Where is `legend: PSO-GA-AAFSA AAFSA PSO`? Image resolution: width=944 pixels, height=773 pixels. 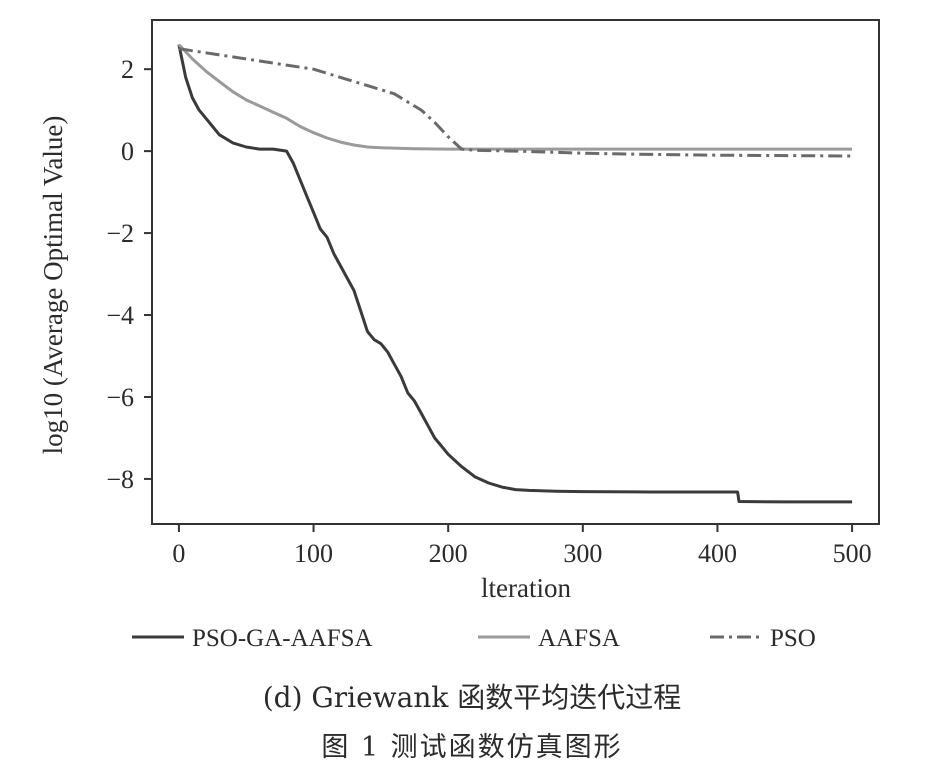 legend: PSO-GA-AAFSA AAFSA PSO is located at coordinates (474, 638).